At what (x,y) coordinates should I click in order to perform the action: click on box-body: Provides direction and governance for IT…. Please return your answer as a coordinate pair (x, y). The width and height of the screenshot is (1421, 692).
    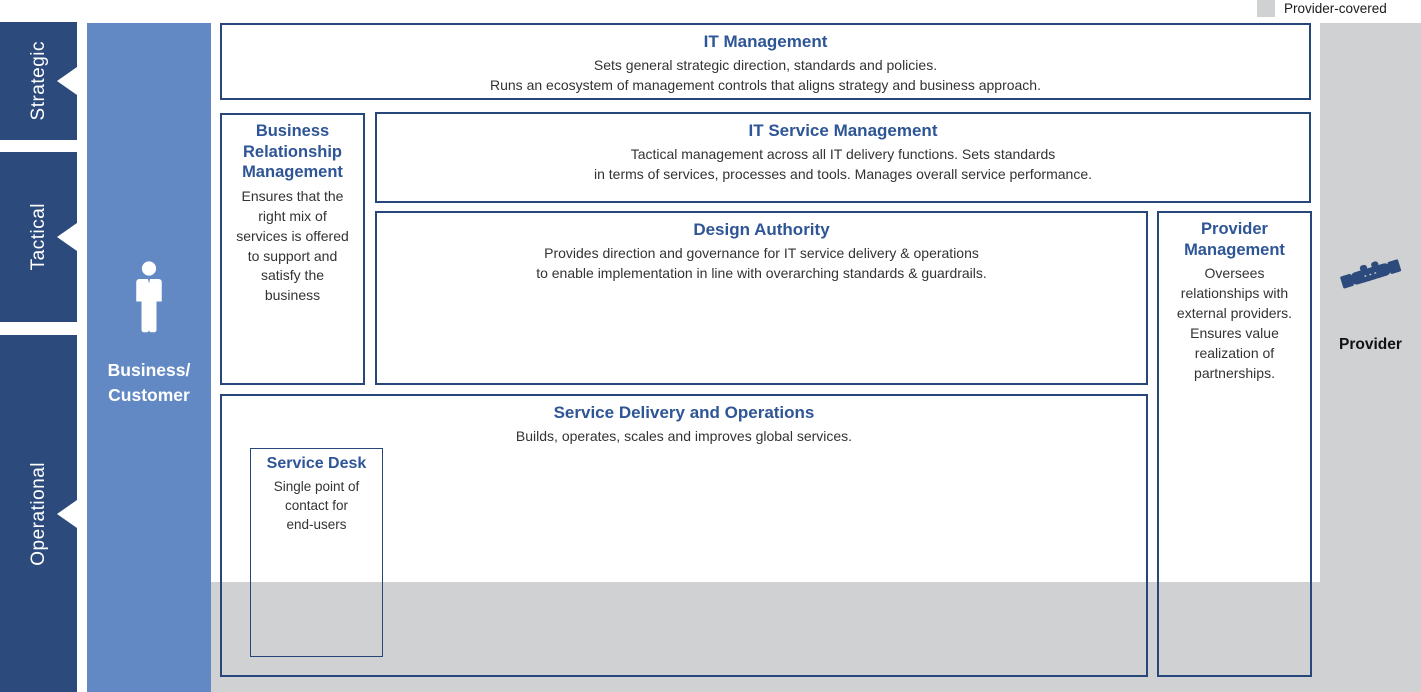
    Looking at the image, I should click on (761, 263).